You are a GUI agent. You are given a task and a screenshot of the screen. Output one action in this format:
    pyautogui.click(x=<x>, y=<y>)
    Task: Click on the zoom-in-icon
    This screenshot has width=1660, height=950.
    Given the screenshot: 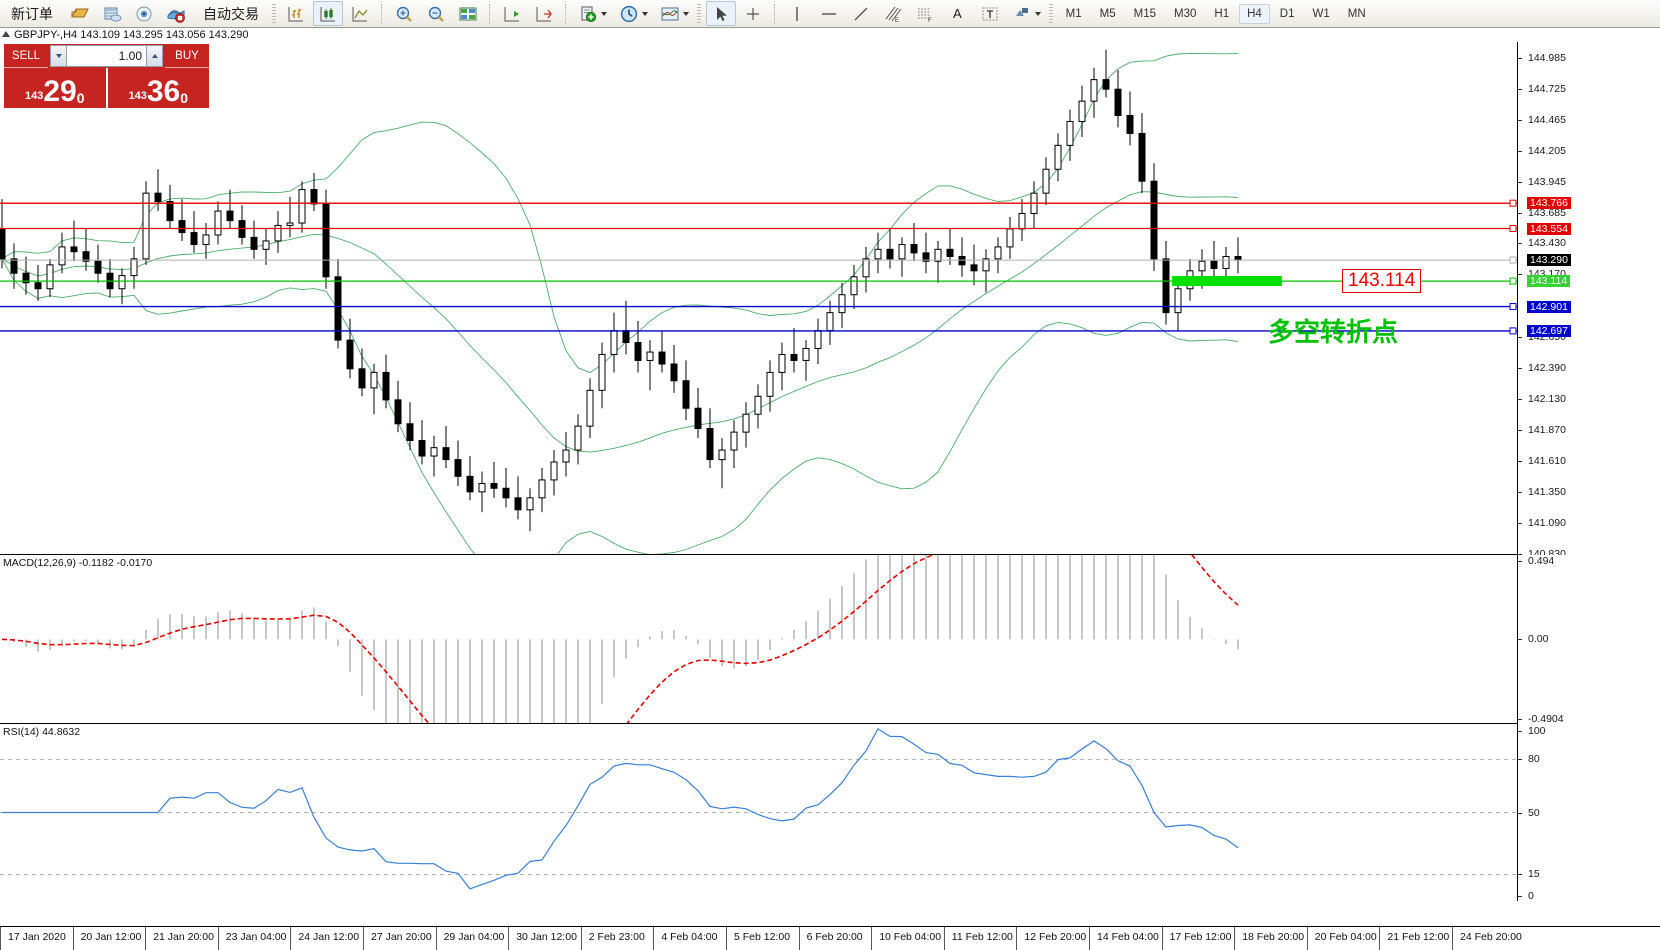 What is the action you would take?
    pyautogui.click(x=404, y=13)
    